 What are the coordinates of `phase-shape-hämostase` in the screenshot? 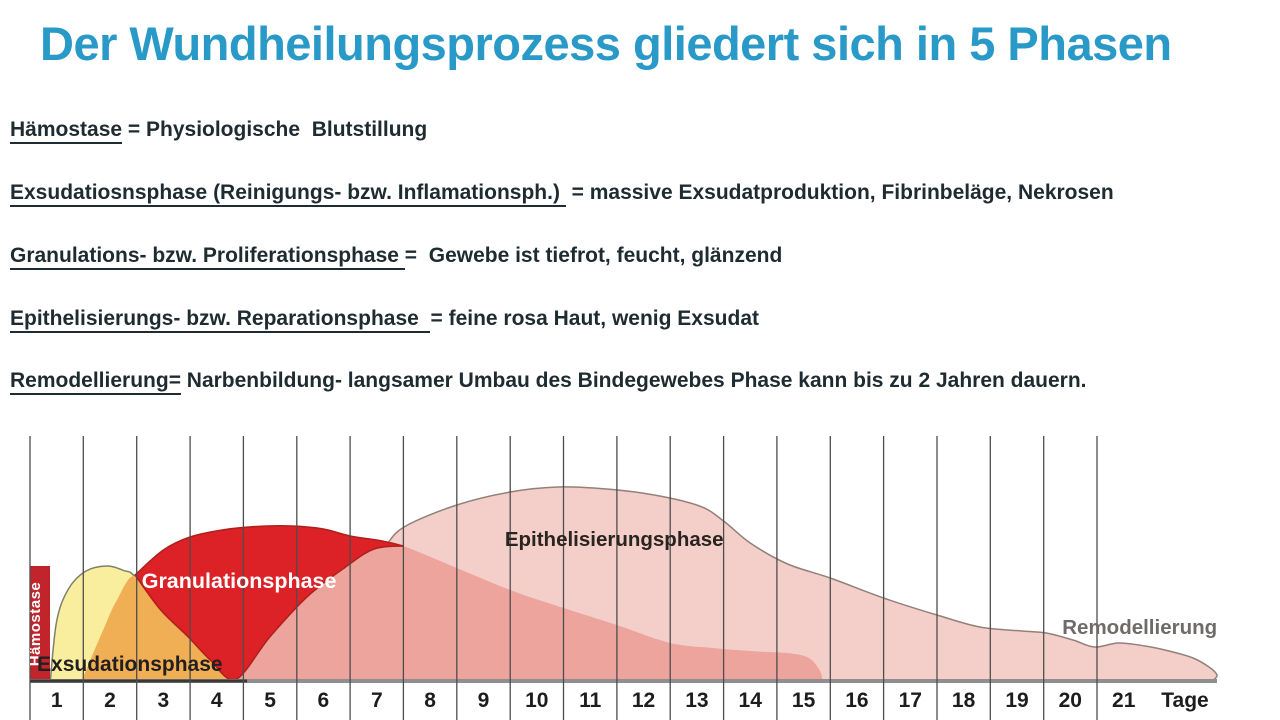 It's located at (40, 623).